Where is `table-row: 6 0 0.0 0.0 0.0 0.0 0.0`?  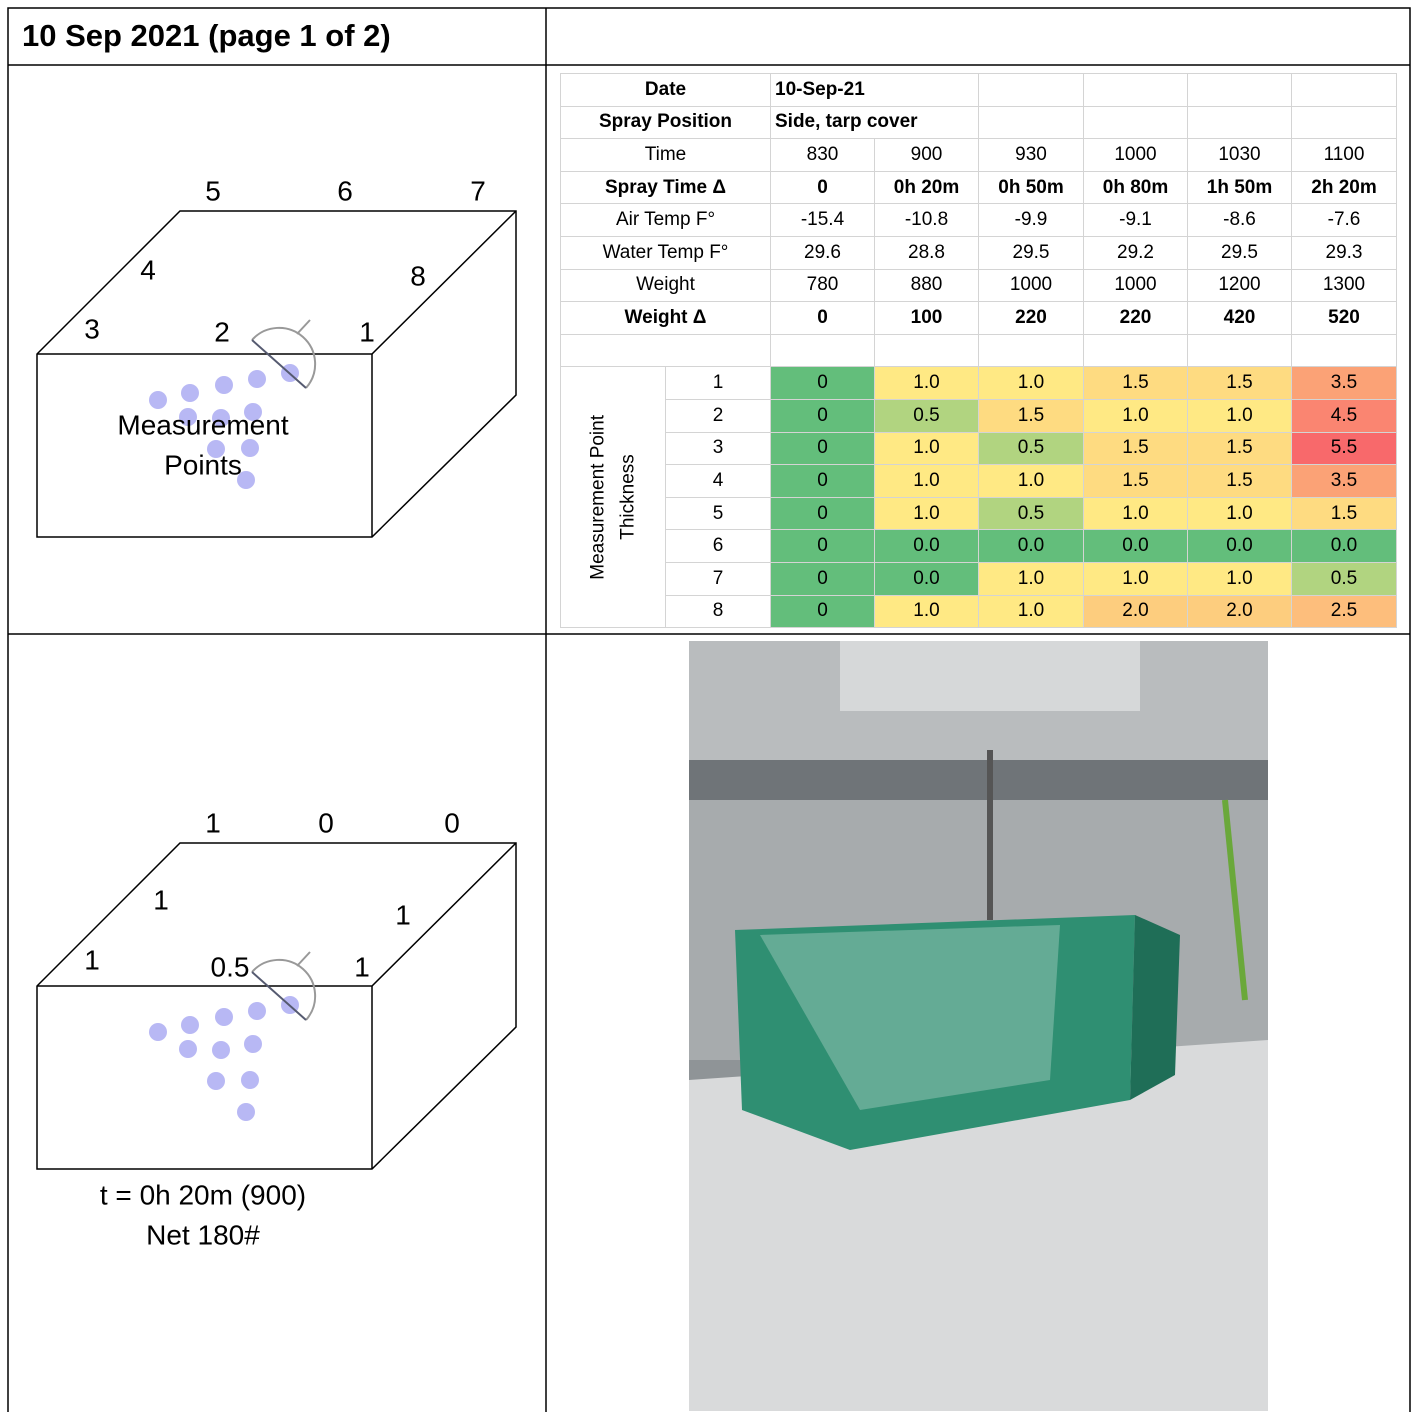 table-row: 6 0 0.0 0.0 0.0 0.0 0.0 is located at coordinates (979, 546).